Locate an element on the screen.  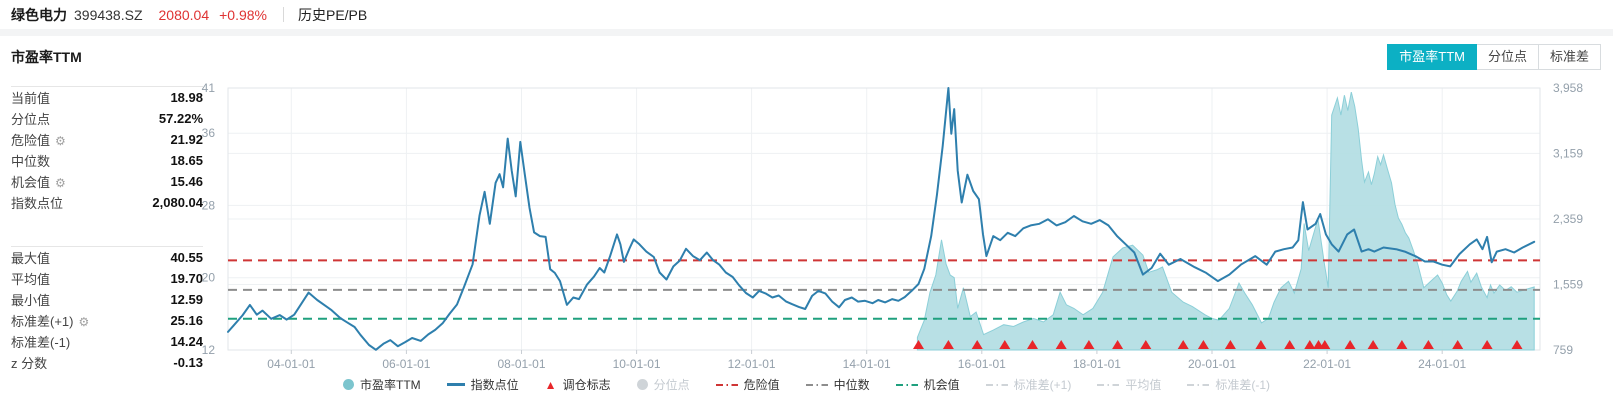
header-separator-band is located at coordinates (806, 32).